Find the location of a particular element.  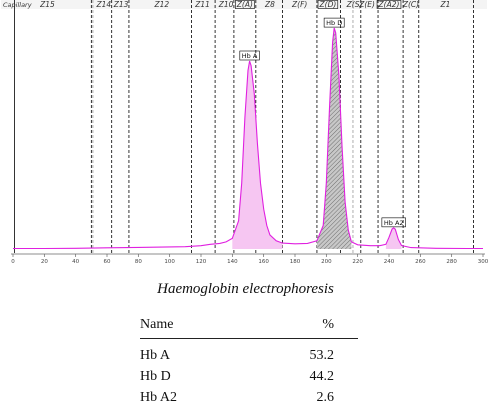

x-tick-label: 160 is located at coordinates (263, 262).